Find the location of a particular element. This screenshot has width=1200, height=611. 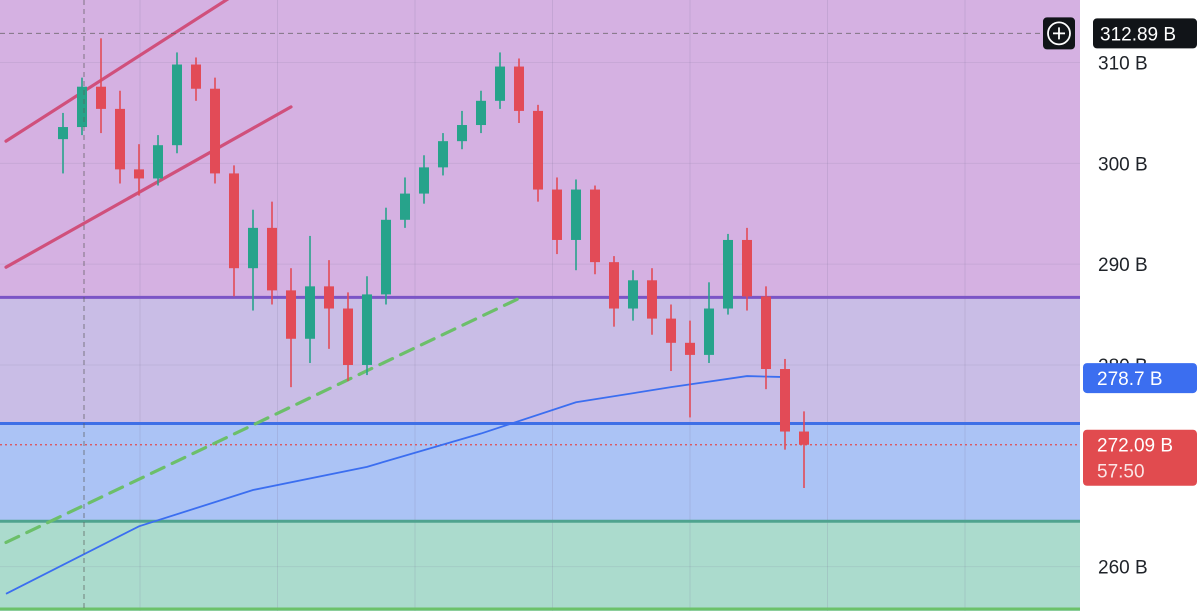

lower-zone is located at coordinates (540, 472).